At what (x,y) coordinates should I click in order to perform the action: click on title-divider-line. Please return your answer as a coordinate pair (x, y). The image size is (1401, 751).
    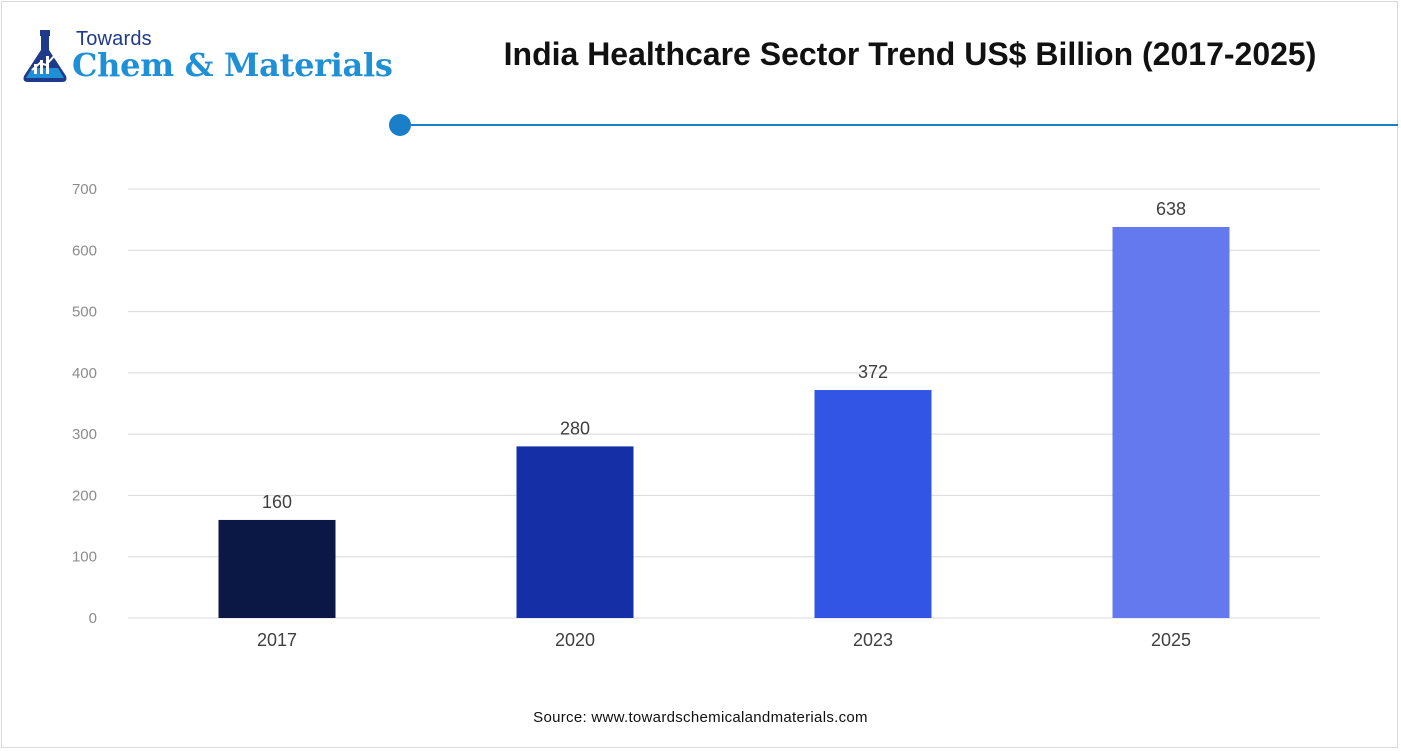
    Looking at the image, I should click on (899, 125).